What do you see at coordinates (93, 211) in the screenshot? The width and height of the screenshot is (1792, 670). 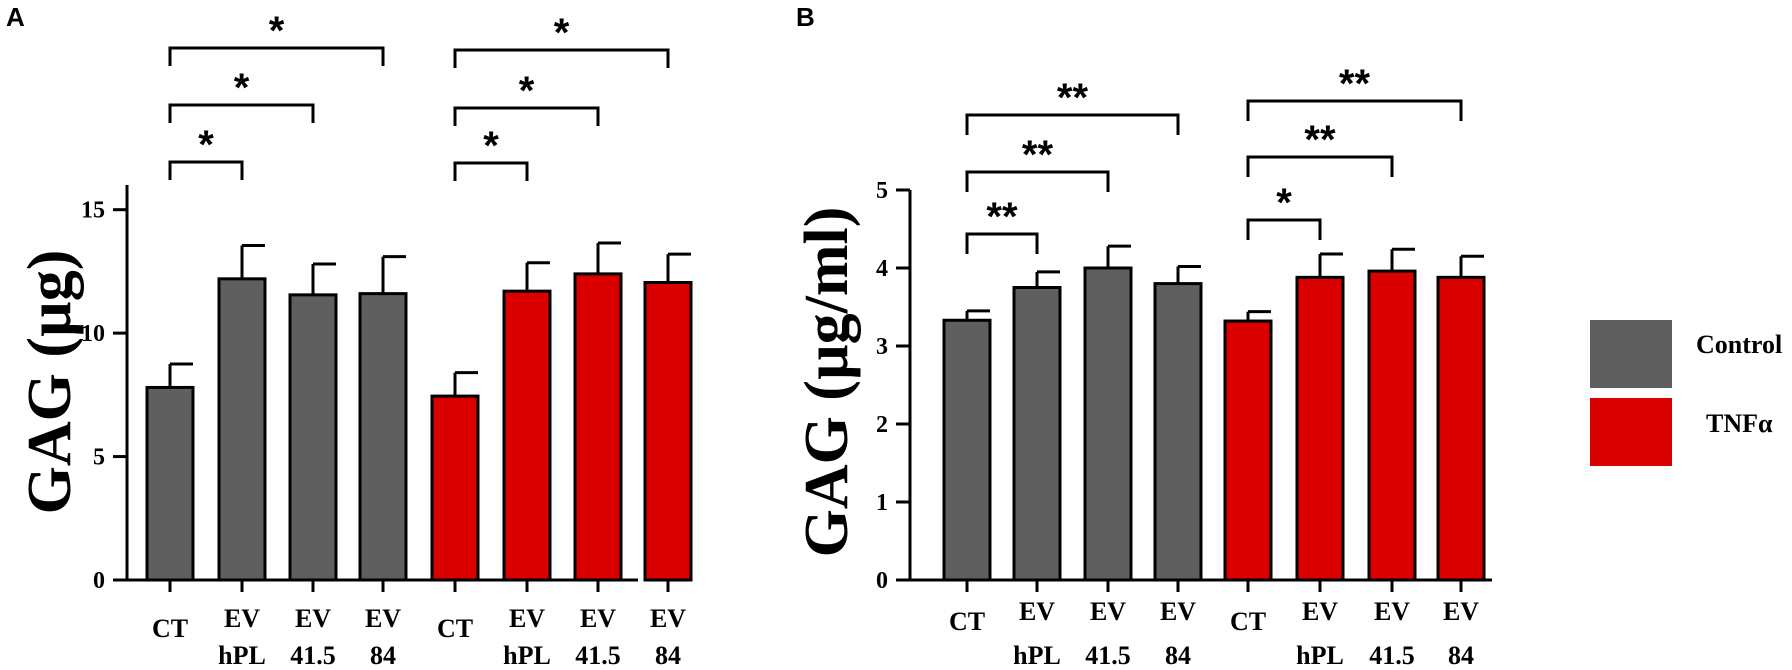 I see `y-tick-label: 15` at bounding box center [93, 211].